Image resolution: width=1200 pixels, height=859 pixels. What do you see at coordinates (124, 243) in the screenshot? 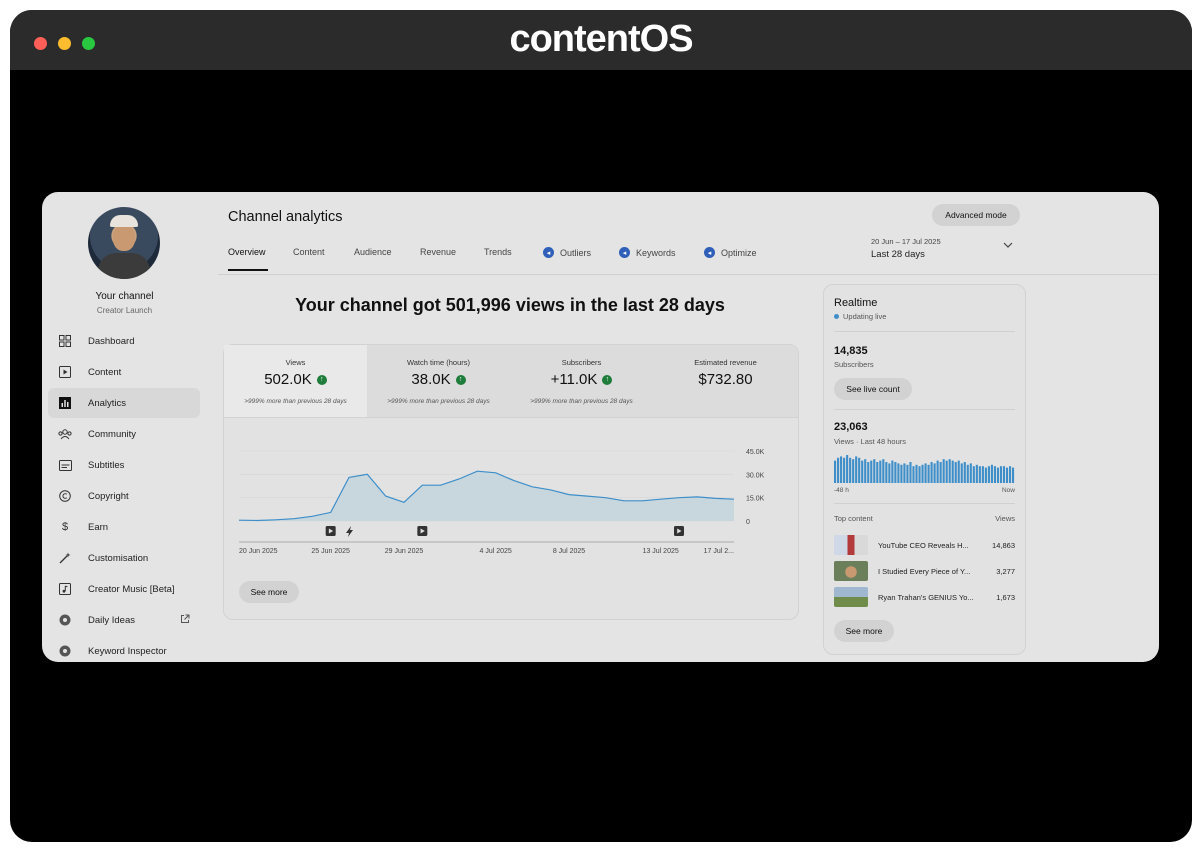
I see `channel-avatar` at bounding box center [124, 243].